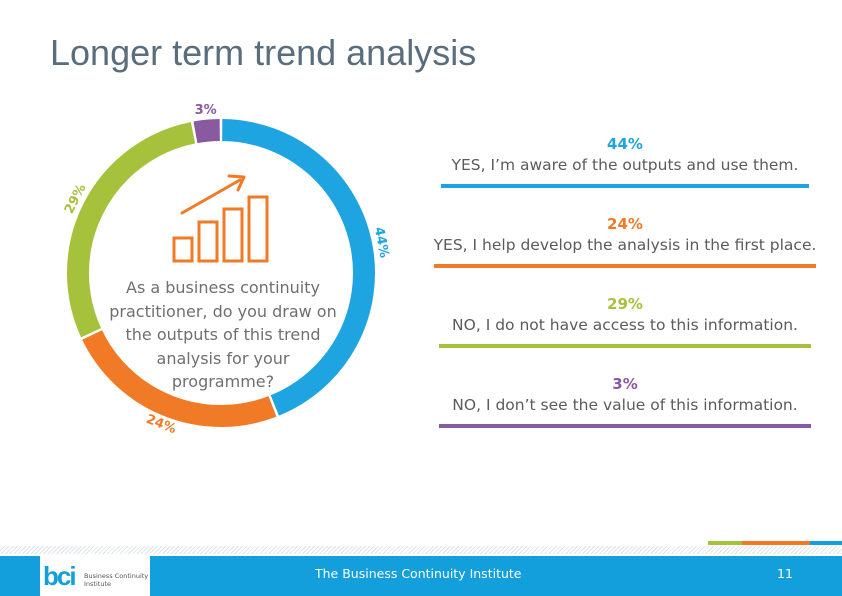 The width and height of the screenshot is (842, 596). What do you see at coordinates (263, 52) in the screenshot?
I see `page-title: Longer term trend analysis` at bounding box center [263, 52].